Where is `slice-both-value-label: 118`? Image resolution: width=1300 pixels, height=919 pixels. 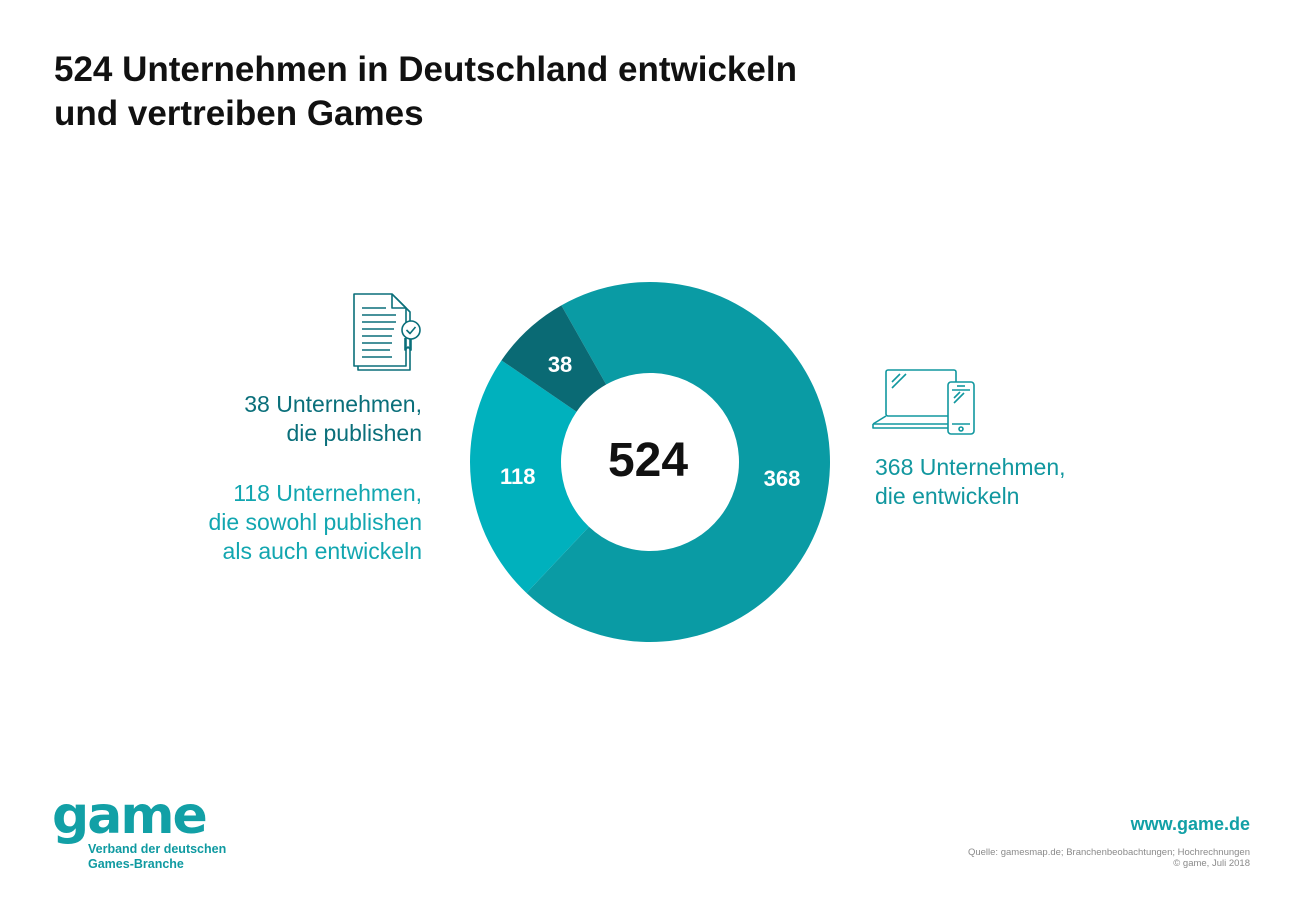
slice-both-value-label: 118 is located at coordinates (518, 476).